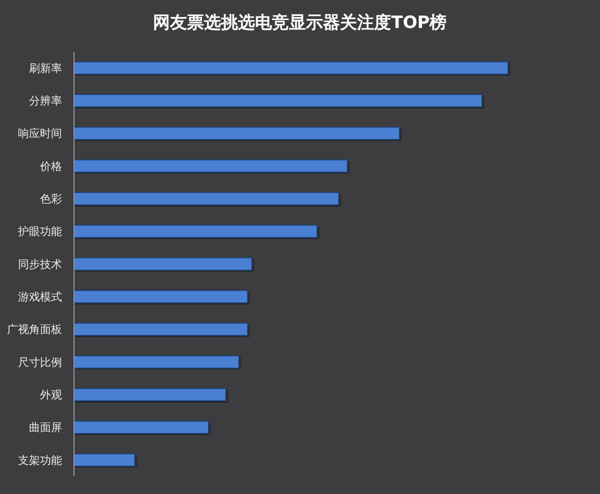 The width and height of the screenshot is (600, 494). Describe the element at coordinates (51, 395) in the screenshot. I see `y-tick-label: 外观` at that location.